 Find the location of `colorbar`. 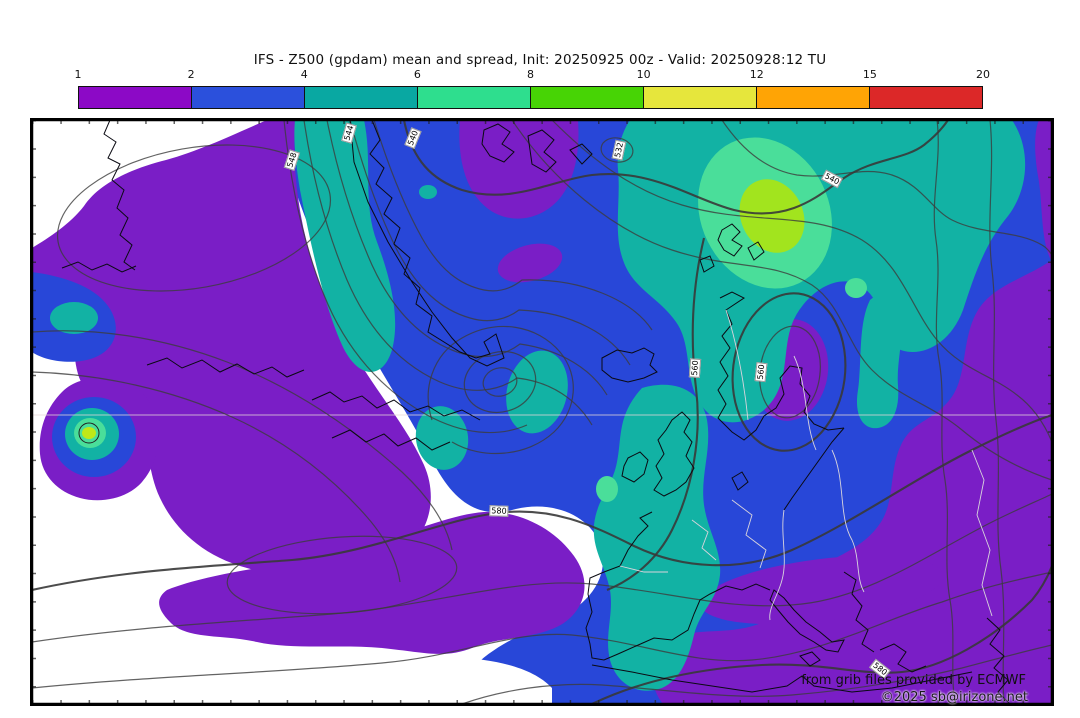

colorbar is located at coordinates (530, 97).